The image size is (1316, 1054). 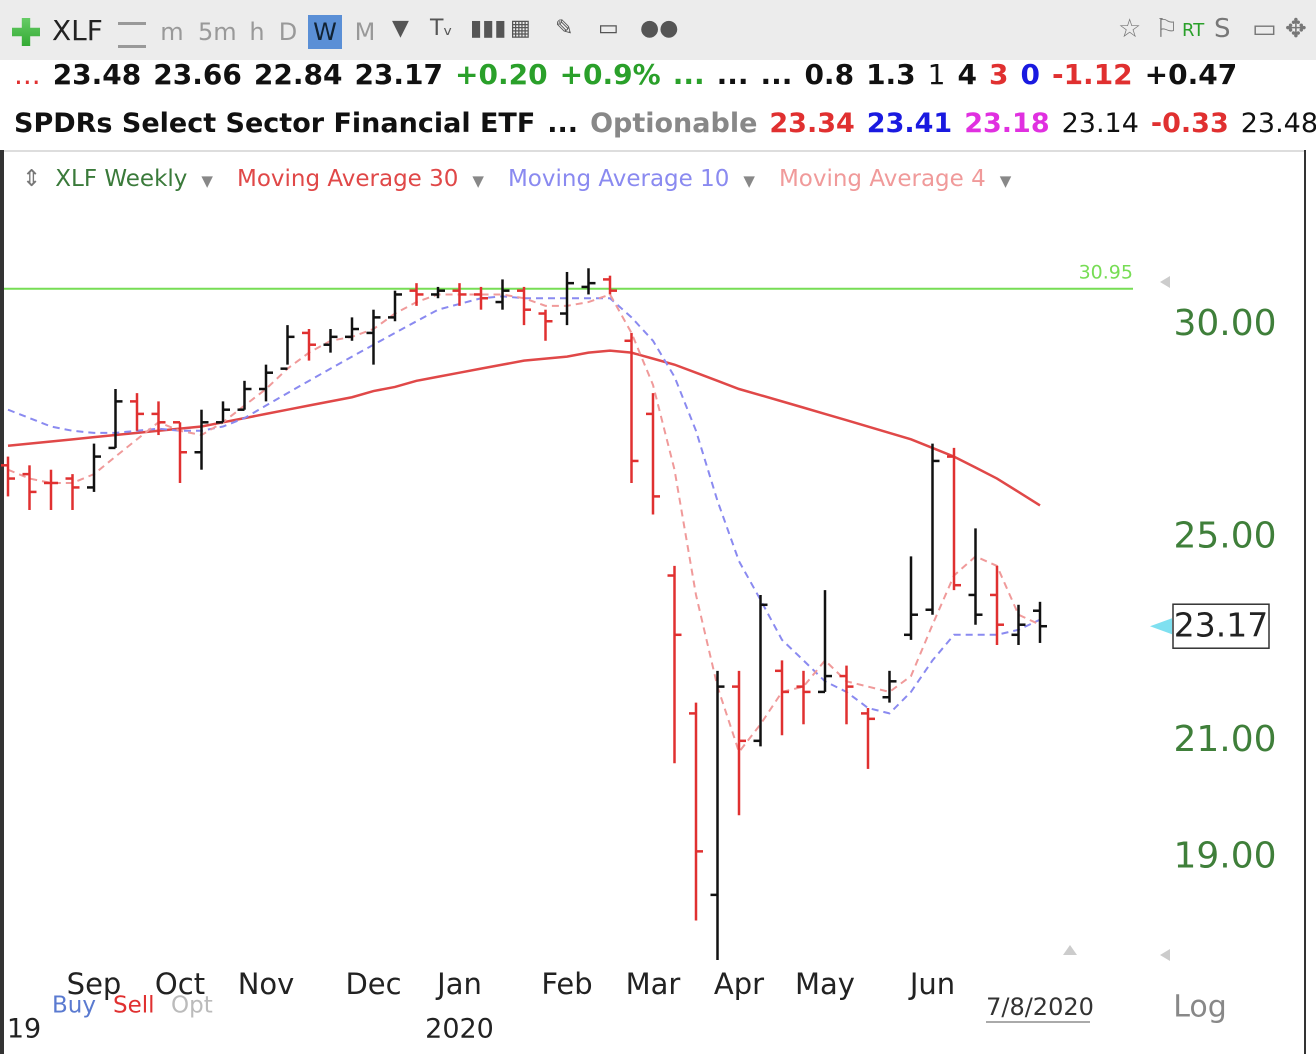 What do you see at coordinates (566, 984) in the screenshot?
I see `x-tick-label: Feb` at bounding box center [566, 984].